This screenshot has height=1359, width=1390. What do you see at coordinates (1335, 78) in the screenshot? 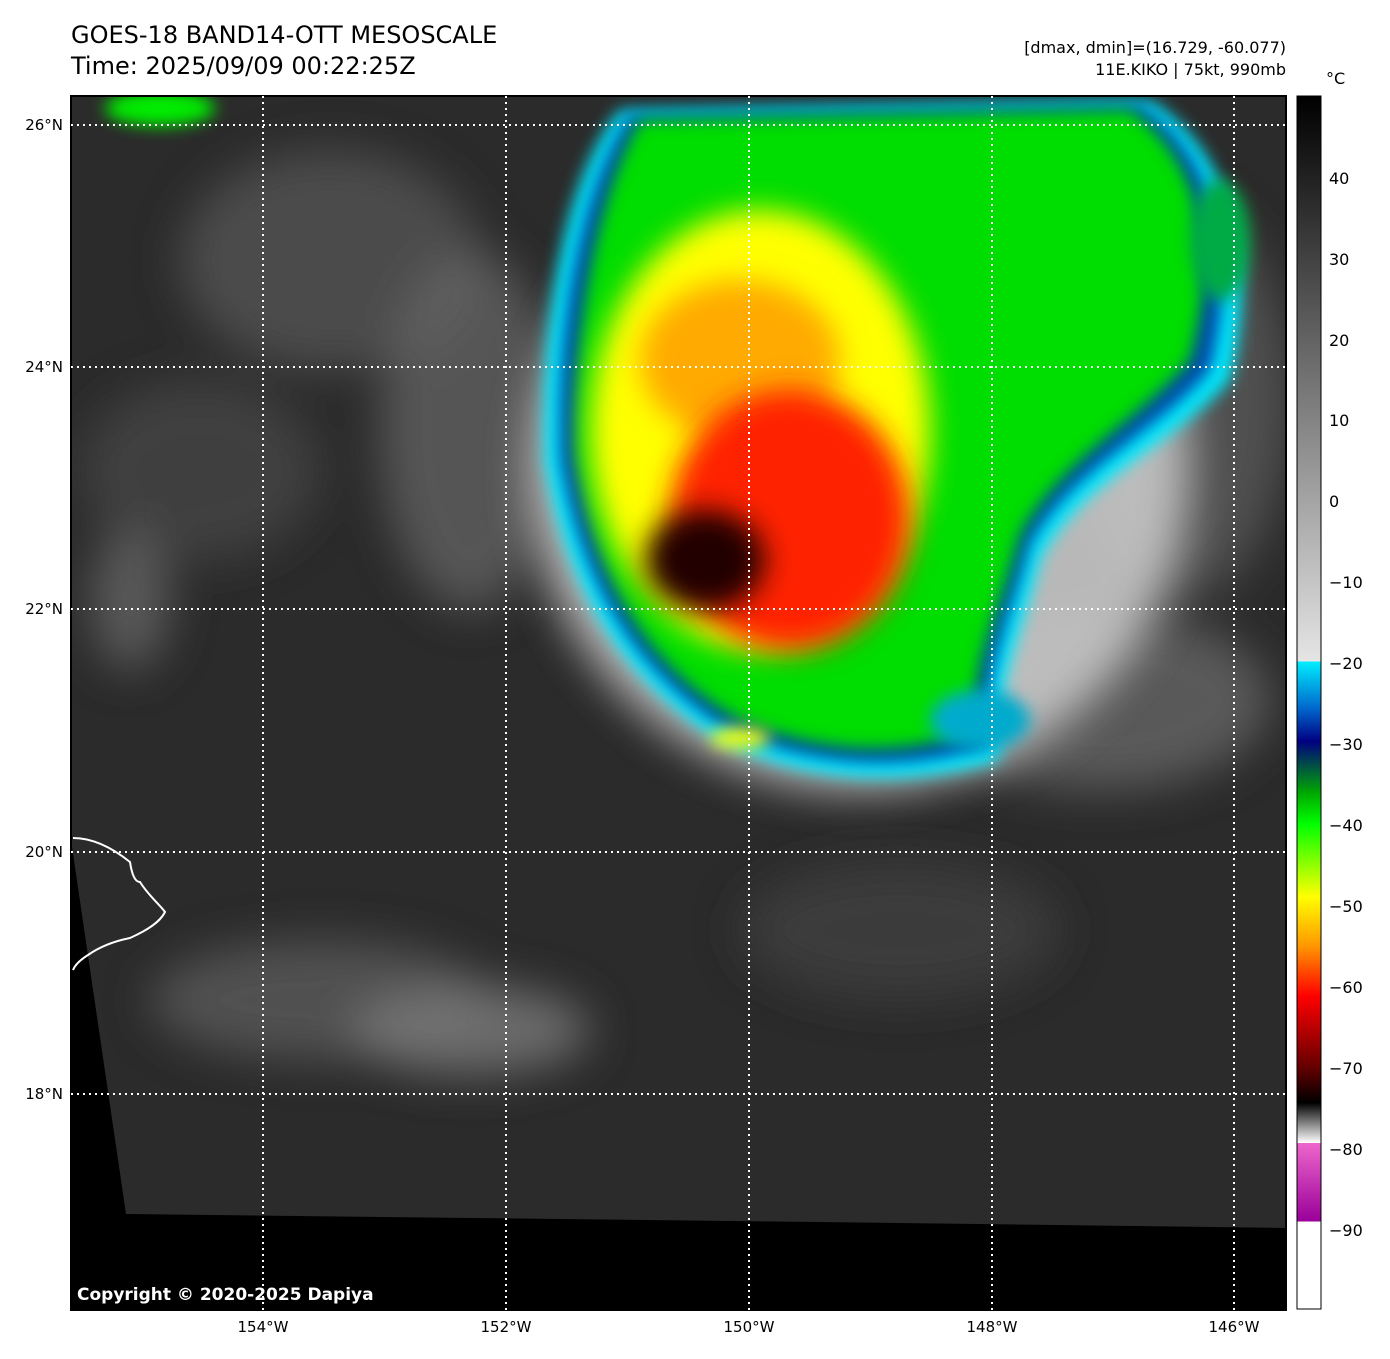
I see `colorbar-unit: °C` at bounding box center [1335, 78].